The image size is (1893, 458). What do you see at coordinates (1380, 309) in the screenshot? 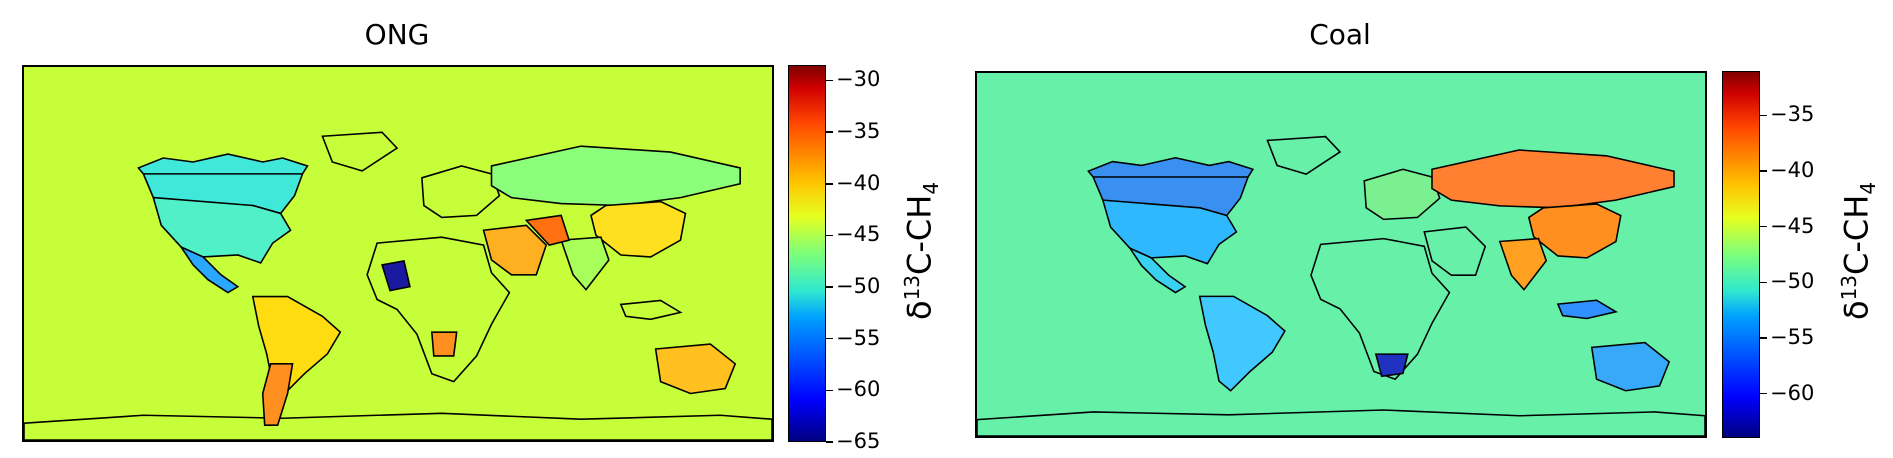
I see `region-africa` at bounding box center [1380, 309].